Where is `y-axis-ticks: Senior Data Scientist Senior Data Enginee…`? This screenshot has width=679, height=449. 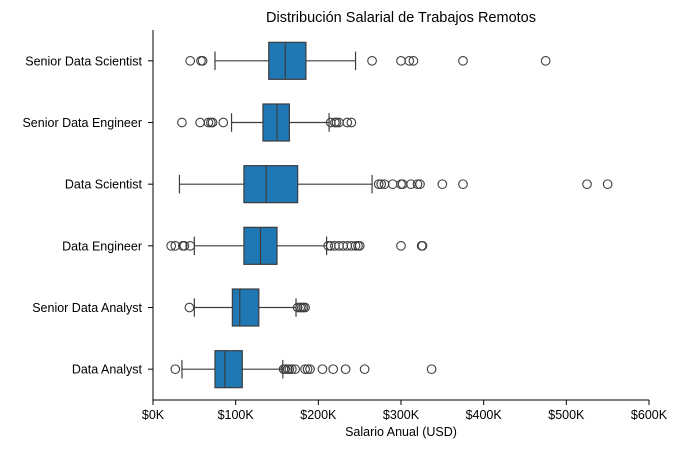
y-axis-ticks: Senior Data Scientist Senior Data Enginee… is located at coordinates (87, 215).